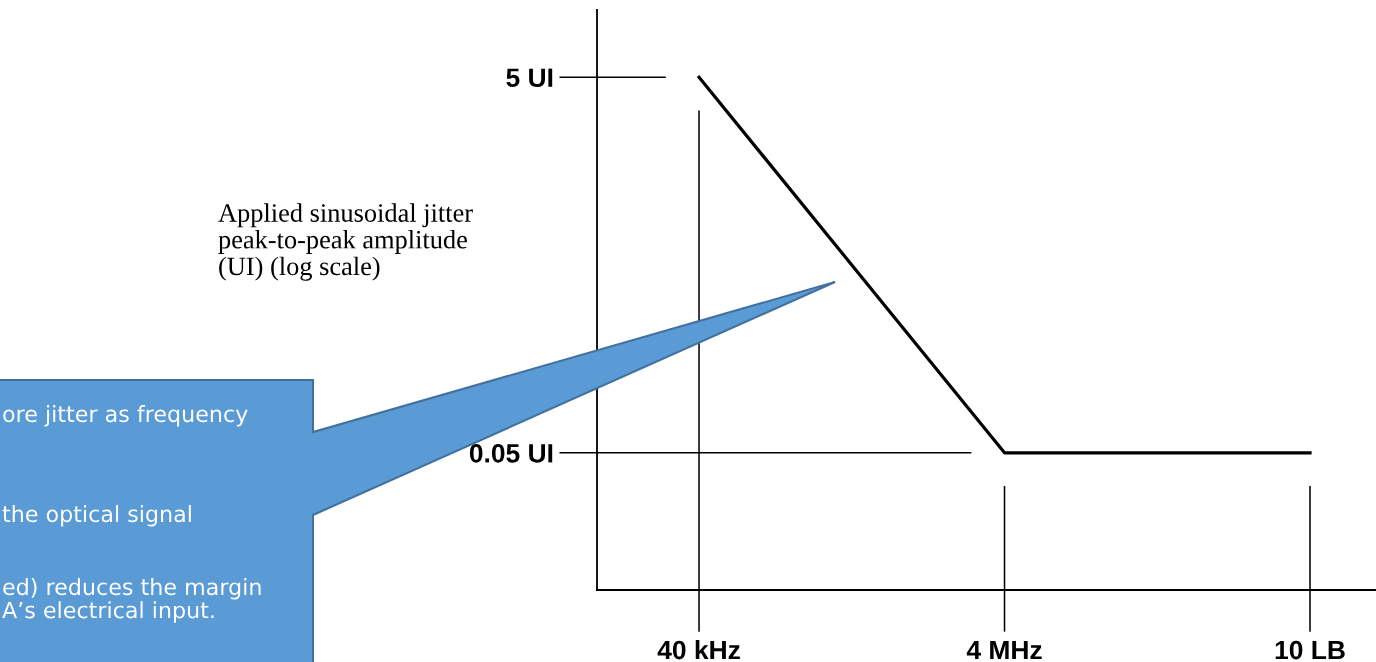 The width and height of the screenshot is (1376, 662). What do you see at coordinates (125, 416) in the screenshot?
I see `text: ore jitter as frequency` at bounding box center [125, 416].